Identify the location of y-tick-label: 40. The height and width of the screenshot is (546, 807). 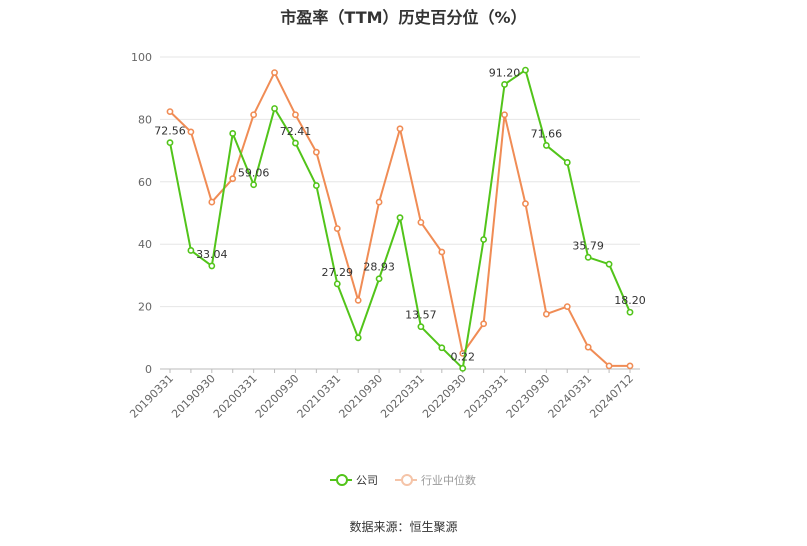
(145, 244).